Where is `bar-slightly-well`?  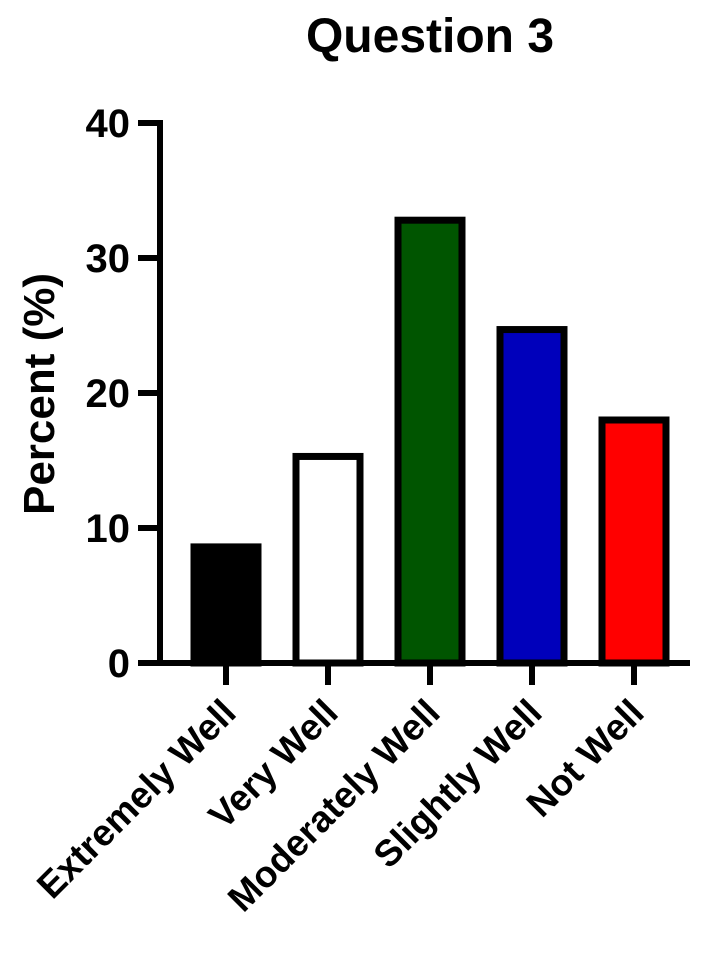
bar-slightly-well is located at coordinates (532, 496).